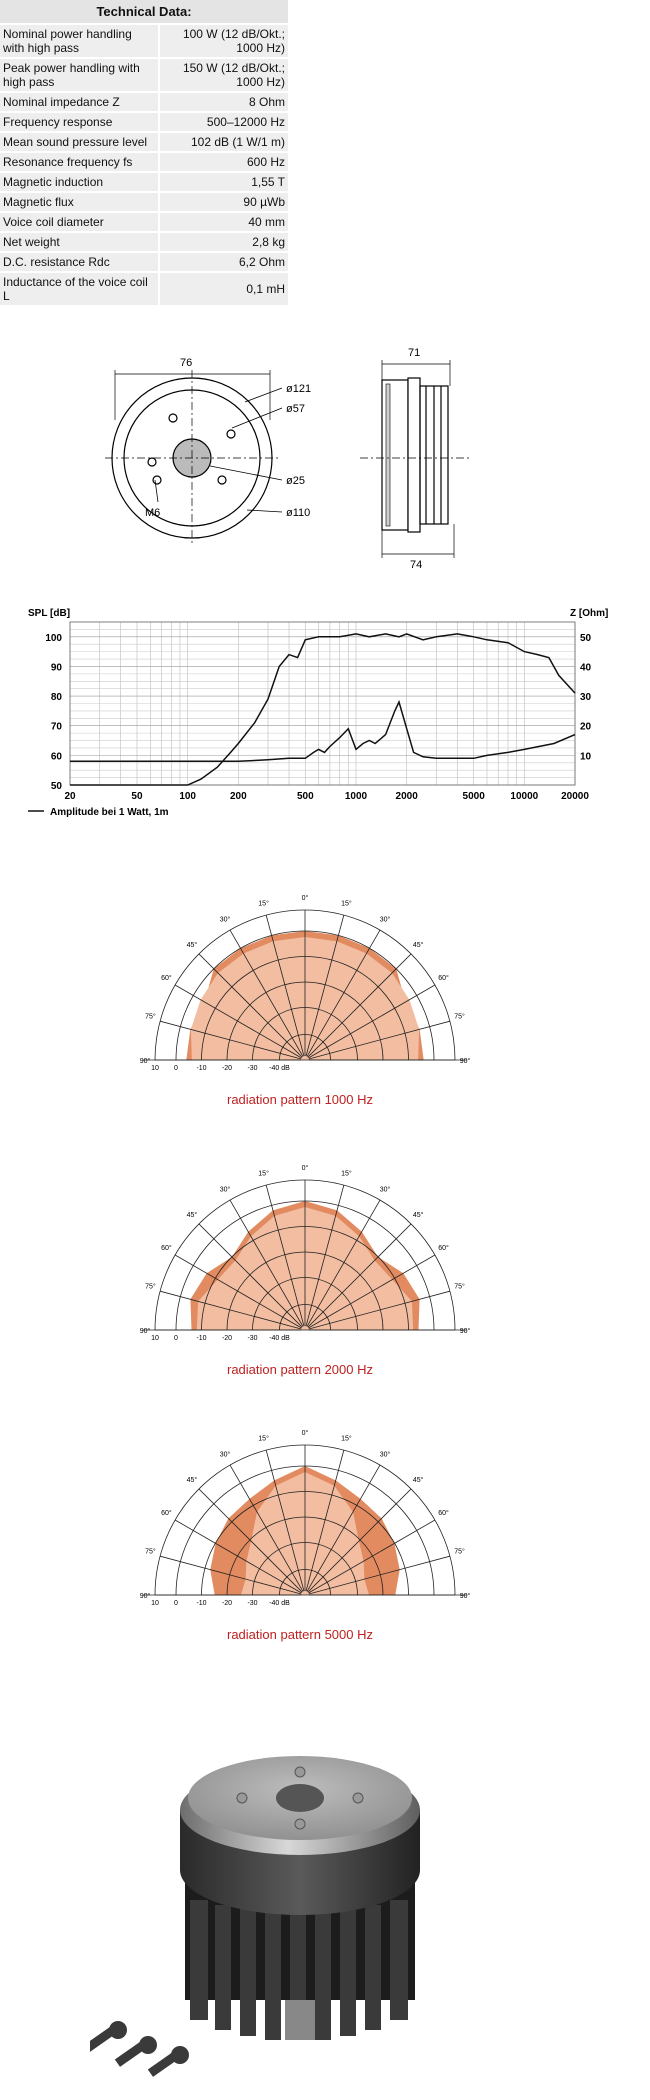  I want to click on tech-row: Resonance frequency fs 600 Hz, so click(144, 161).